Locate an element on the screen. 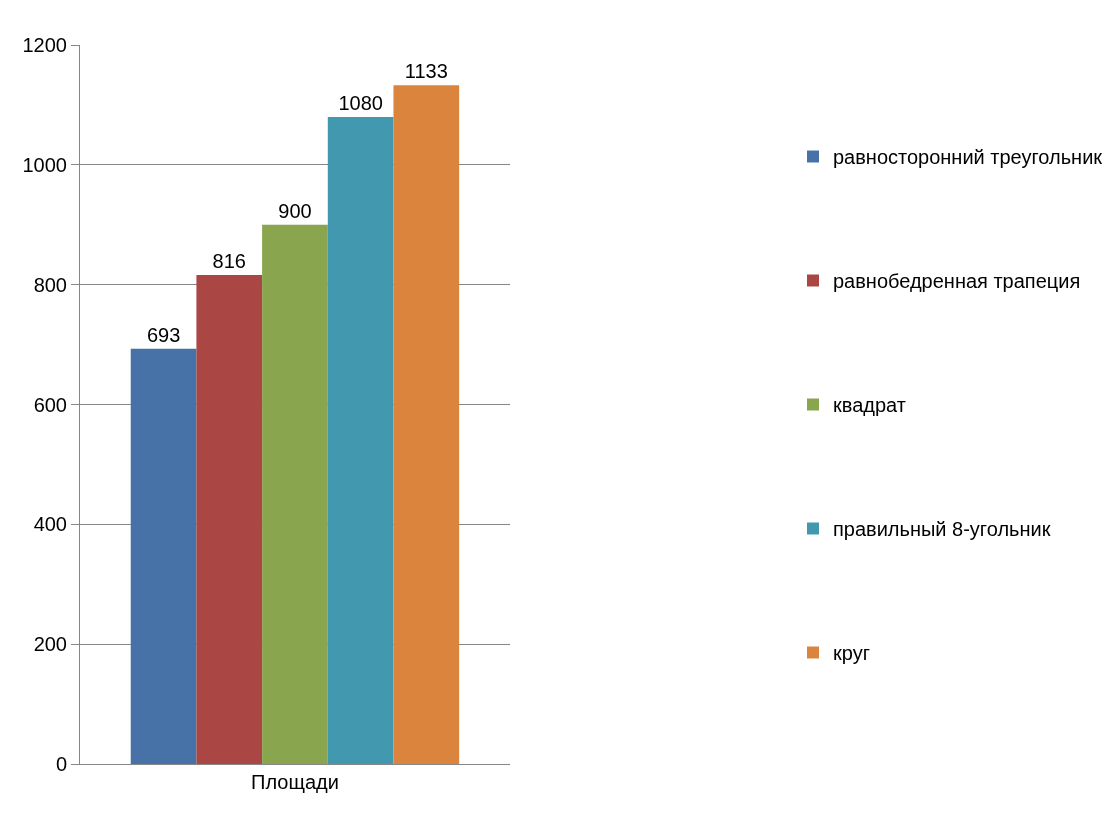 Image resolution: width=1120 pixels, height=834 pixels. y-tick-label: 1200 is located at coordinates (44, 45).